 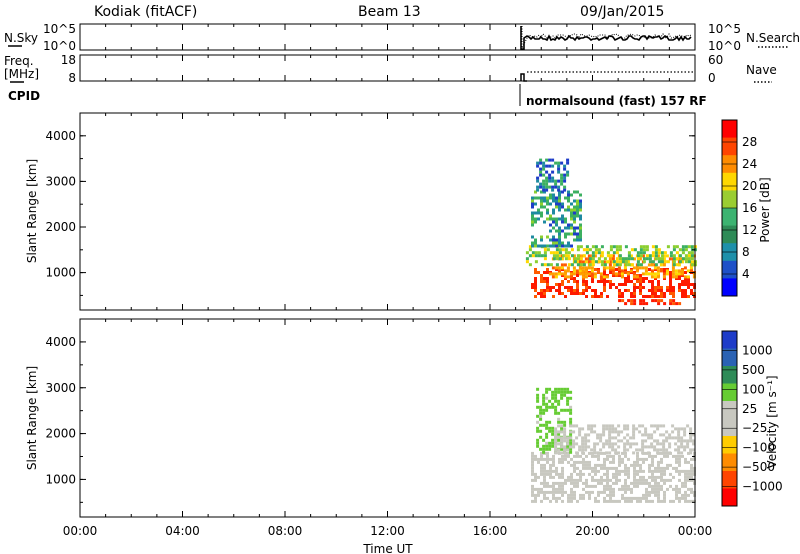 What do you see at coordinates (60, 181) in the screenshot?
I see `power-ytick-label: 3000` at bounding box center [60, 181].